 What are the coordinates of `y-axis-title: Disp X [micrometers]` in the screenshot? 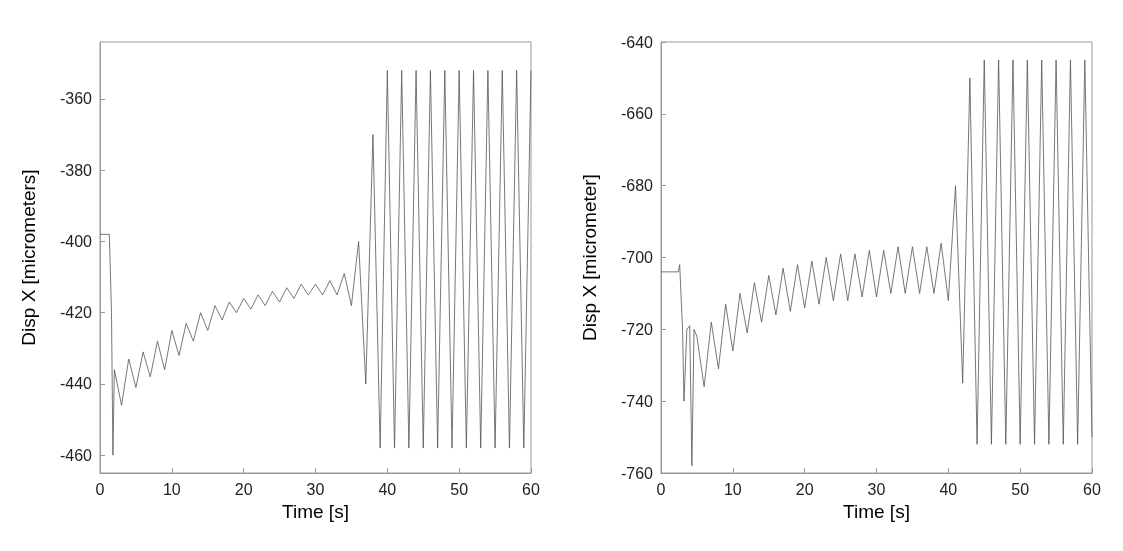 It's located at (28, 257).